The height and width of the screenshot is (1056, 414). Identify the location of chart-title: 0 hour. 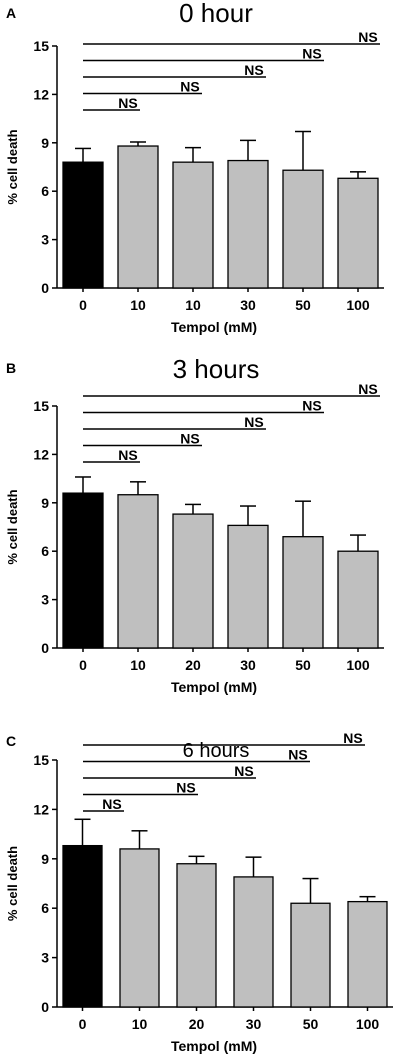
(216, 14).